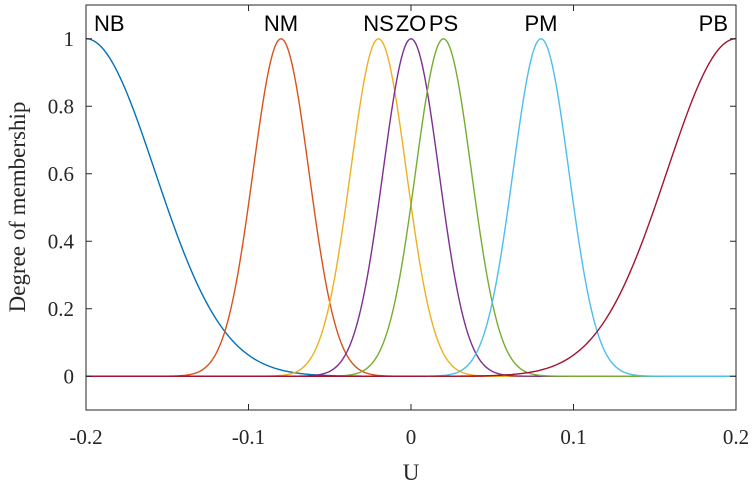  I want to click on curve-label-nb: NB, so click(109, 23).